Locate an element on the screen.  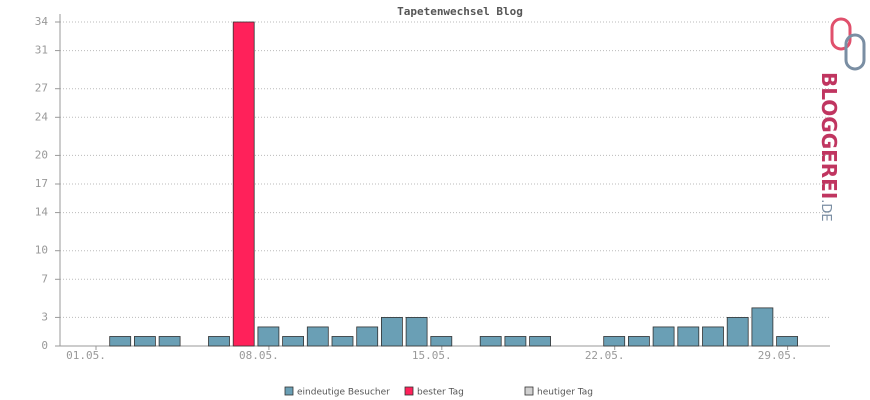
x-tick-label: 15.05. is located at coordinates (432, 355).